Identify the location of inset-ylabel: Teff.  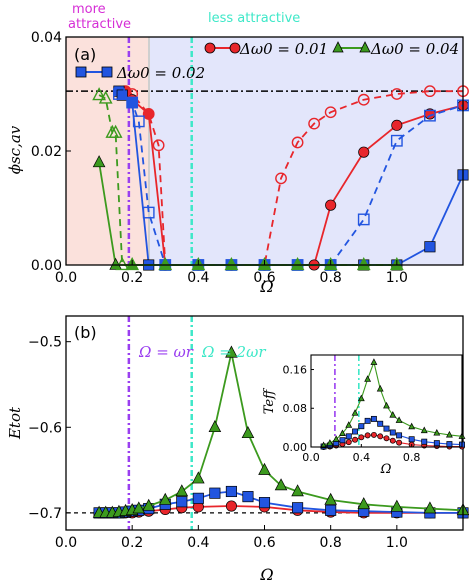
(269, 400).